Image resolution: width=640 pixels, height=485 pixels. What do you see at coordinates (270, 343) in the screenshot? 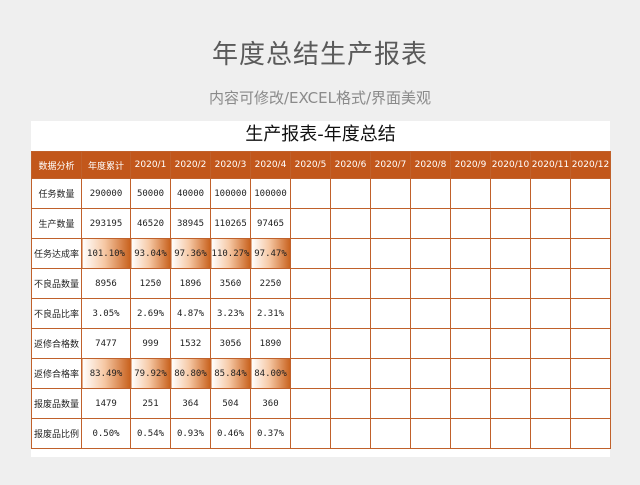
I see `table-cell: 1890` at bounding box center [270, 343].